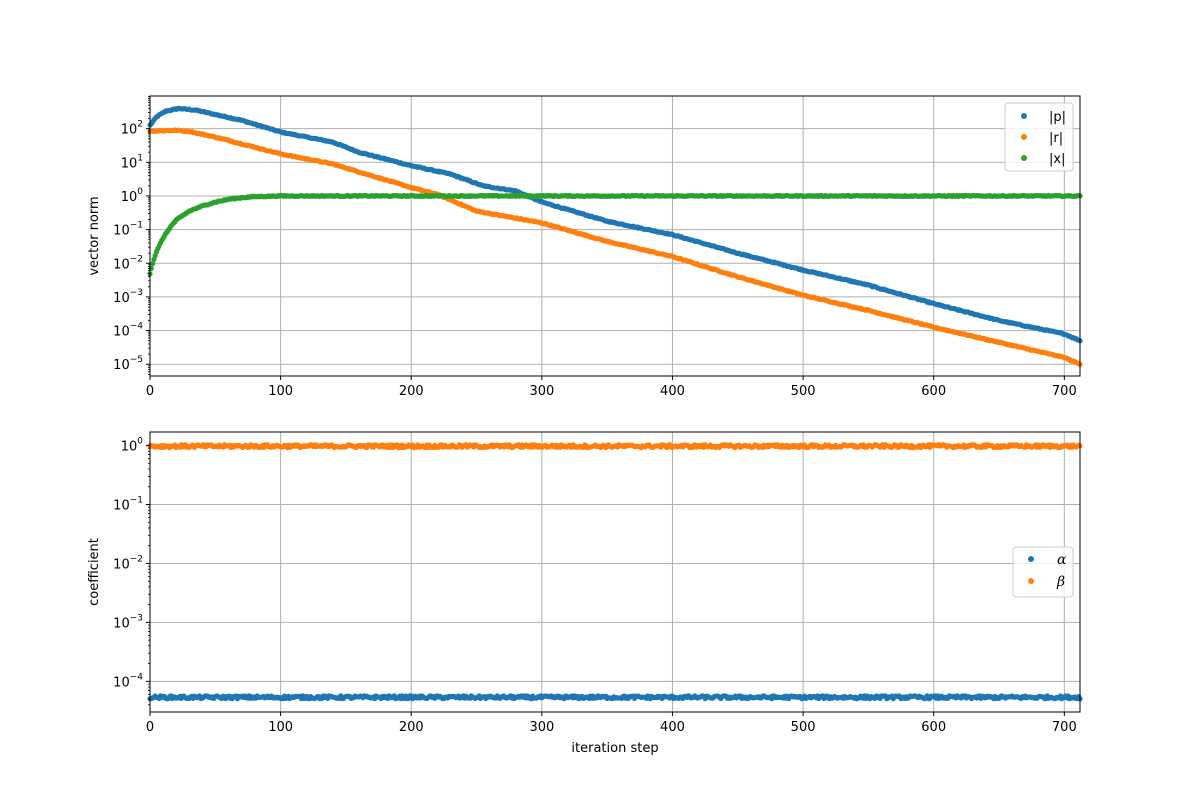 Image resolution: width=1200 pixels, height=800 pixels. What do you see at coordinates (1024, 116) in the screenshot?
I see `legend-marker-p` at bounding box center [1024, 116].